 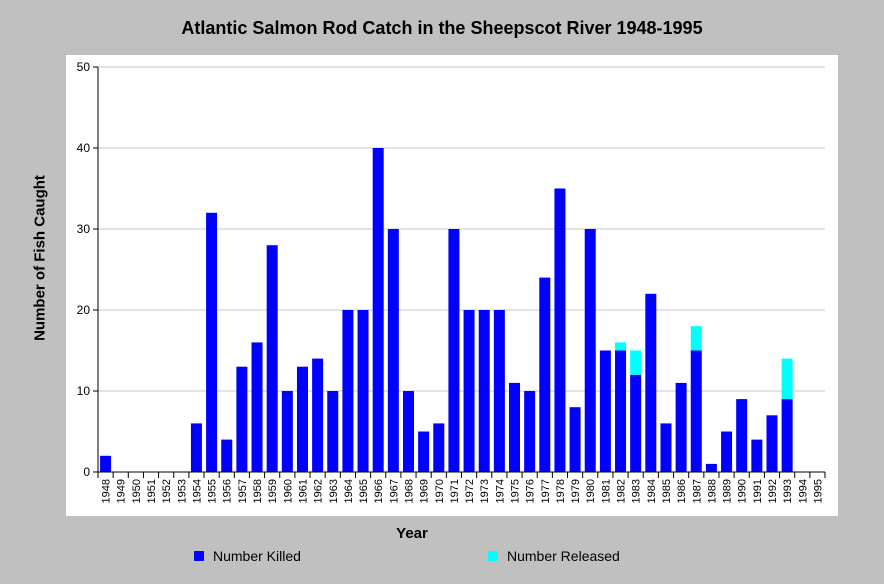 I want to click on x-tick-label: 1949, so click(x=122, y=491).